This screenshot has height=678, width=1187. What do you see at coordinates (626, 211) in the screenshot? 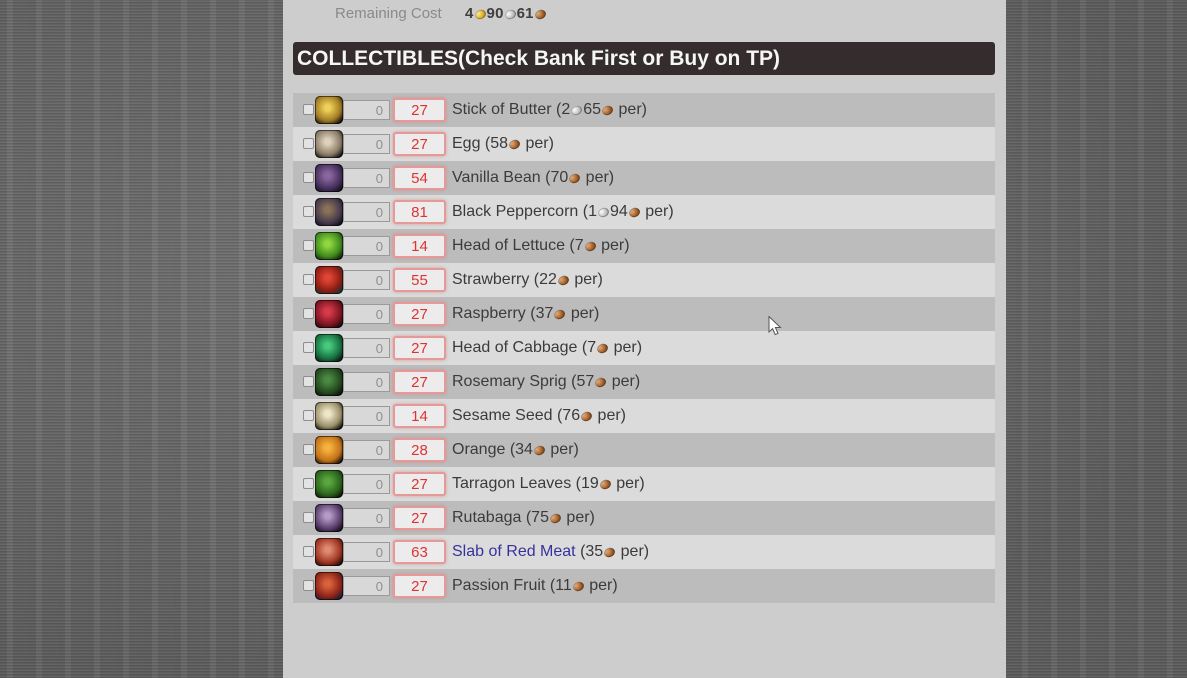
I see `item-price: (1 94 per)` at bounding box center [626, 211].